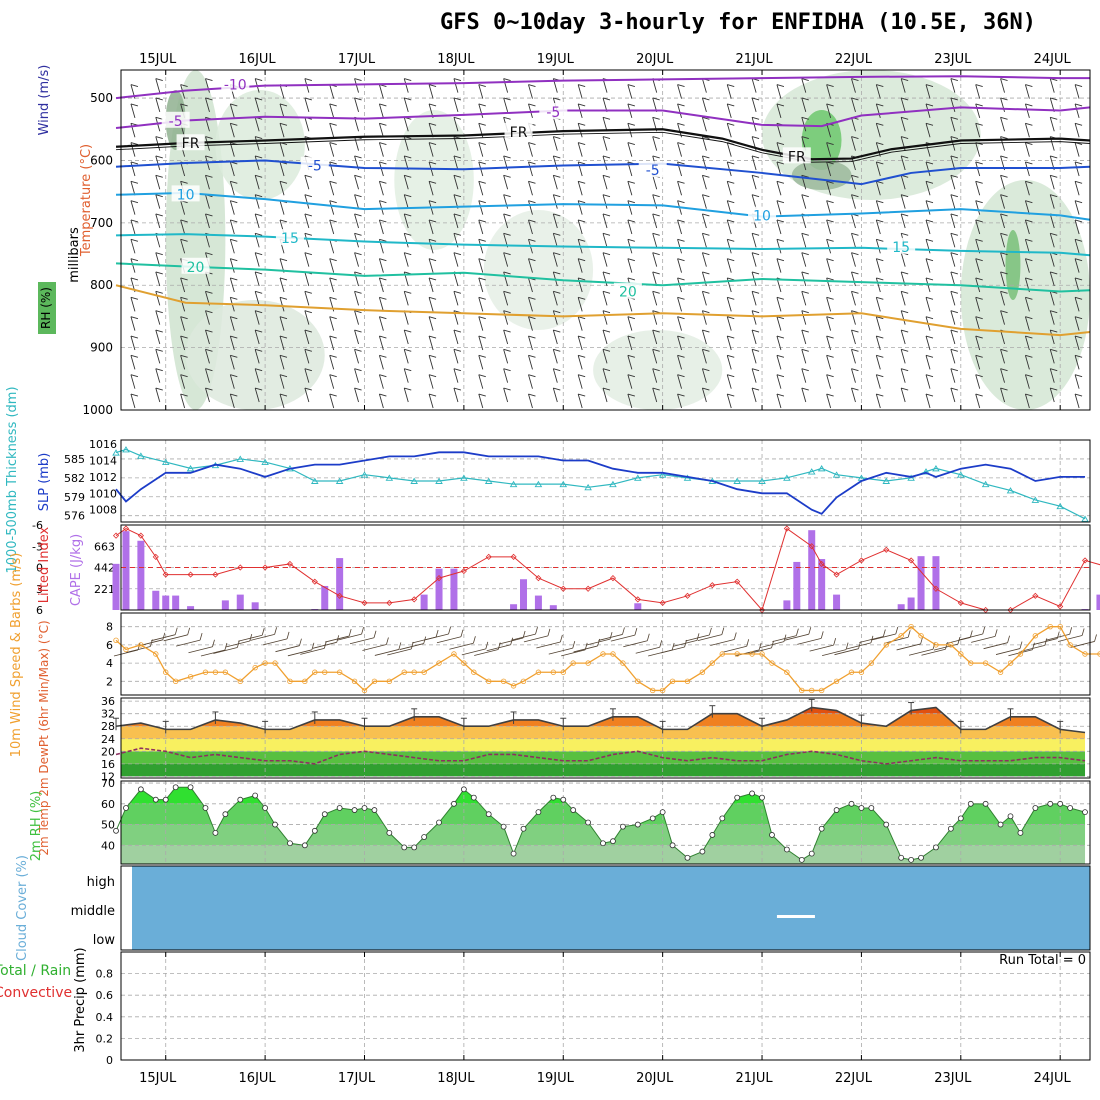 Image resolution: width=1100 pixels, height=1100 pixels. I want to click on contour-label: FR, so click(797, 157).